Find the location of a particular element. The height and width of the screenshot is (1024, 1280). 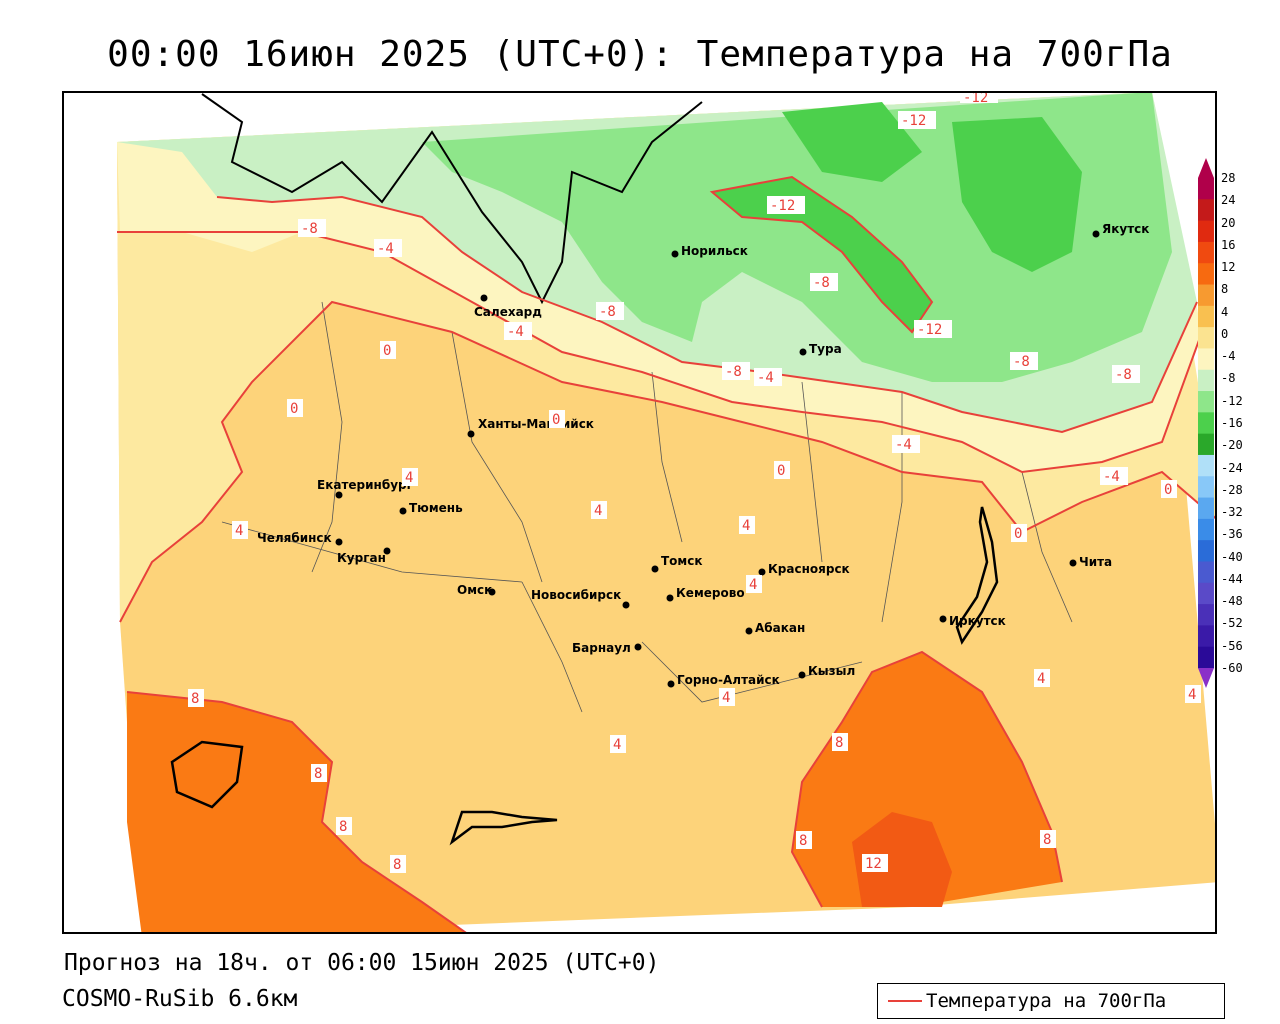

city-barnaul: Барнаул is located at coordinates (607, 648).